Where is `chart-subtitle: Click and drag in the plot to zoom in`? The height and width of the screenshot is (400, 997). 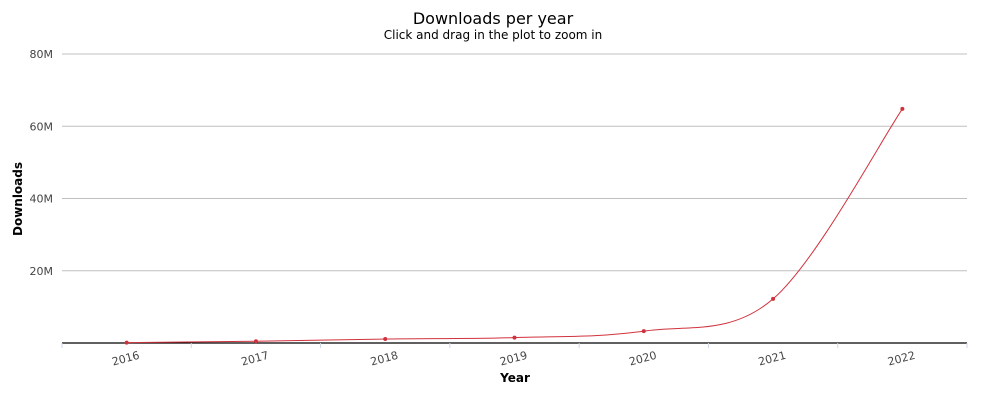 chart-subtitle: Click and drag in the plot to zoom in is located at coordinates (493, 35).